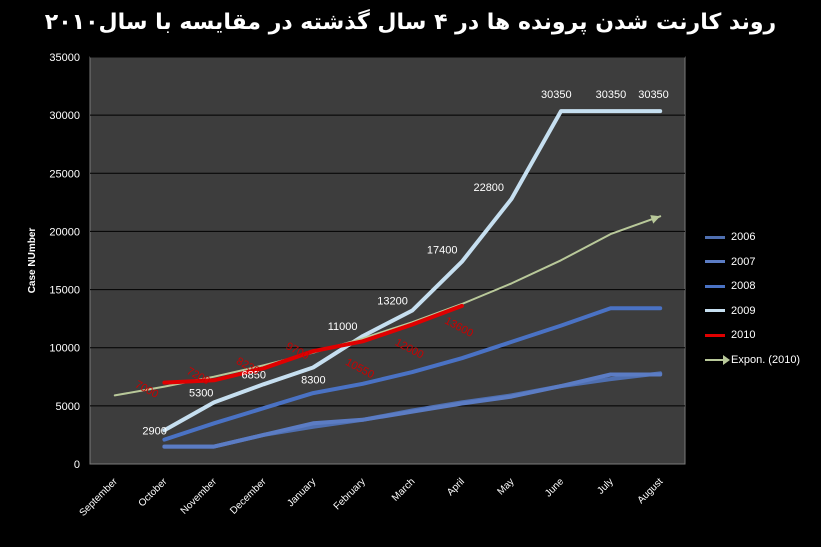 The width and height of the screenshot is (821, 547). Describe the element at coordinates (343, 327) in the screenshot. I see `data-label-2009: 11000` at that location.